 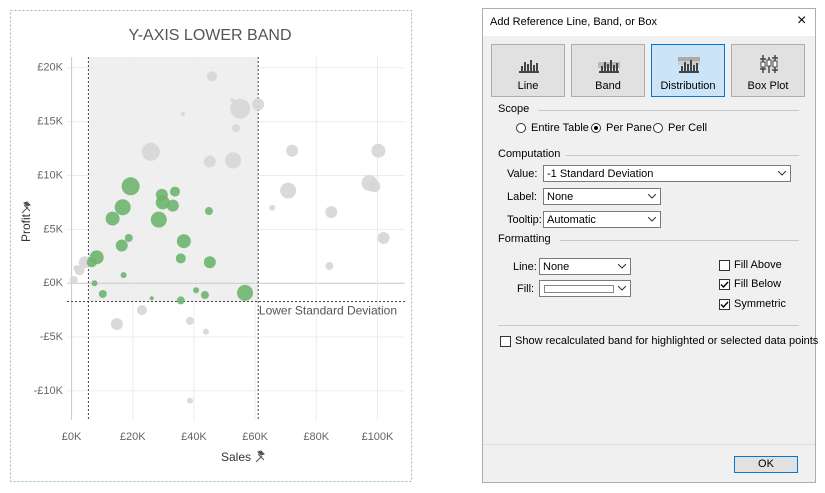 I want to click on section-label: Formatting, so click(x=524, y=239).